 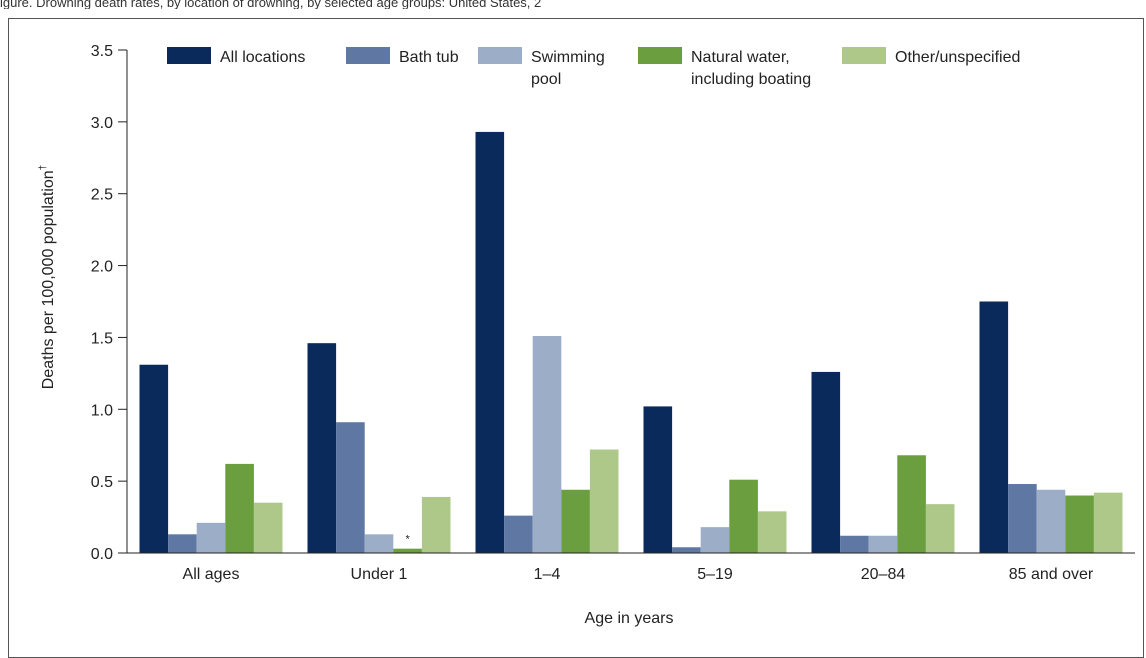 I want to click on x-tick-label: 85 and over, so click(x=1051, y=574).